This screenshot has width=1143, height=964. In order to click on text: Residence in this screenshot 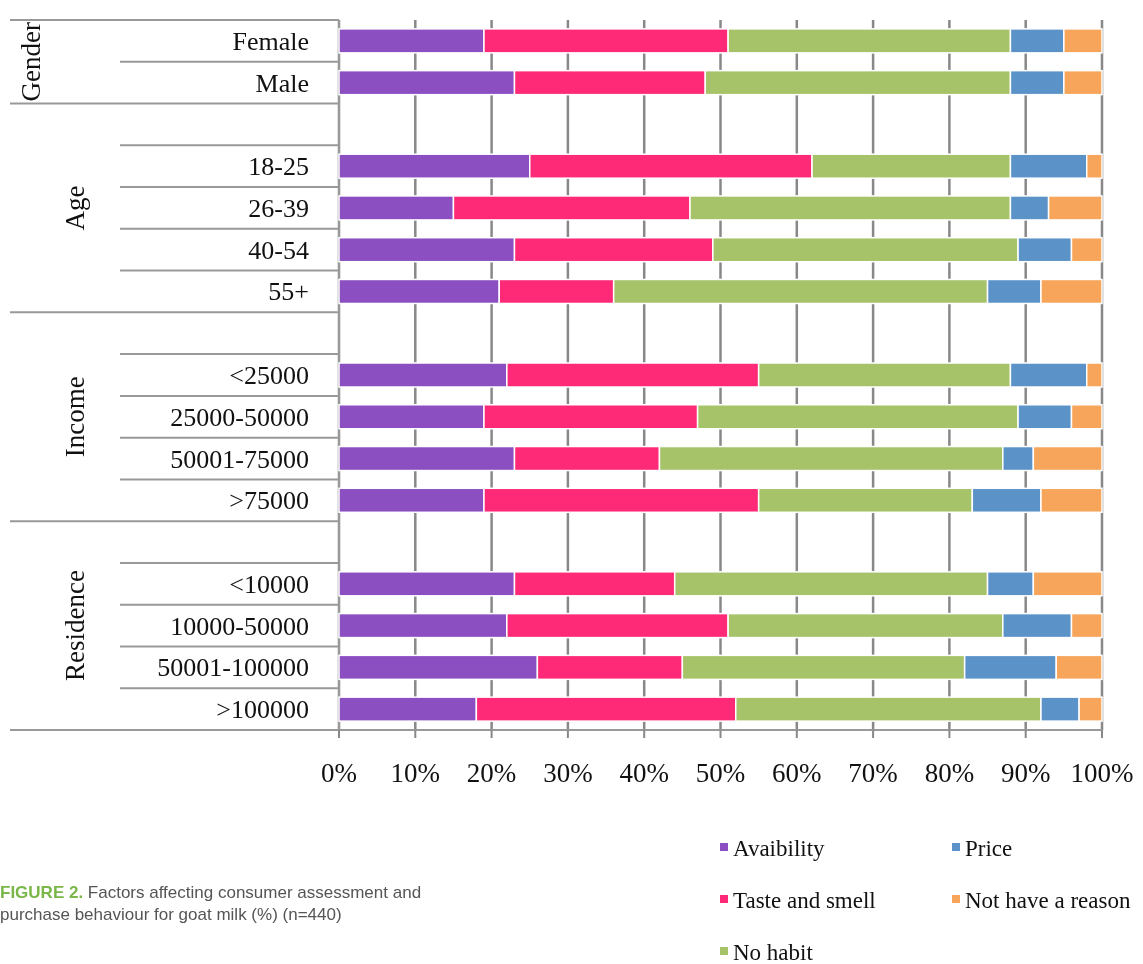, I will do `click(75, 626)`.